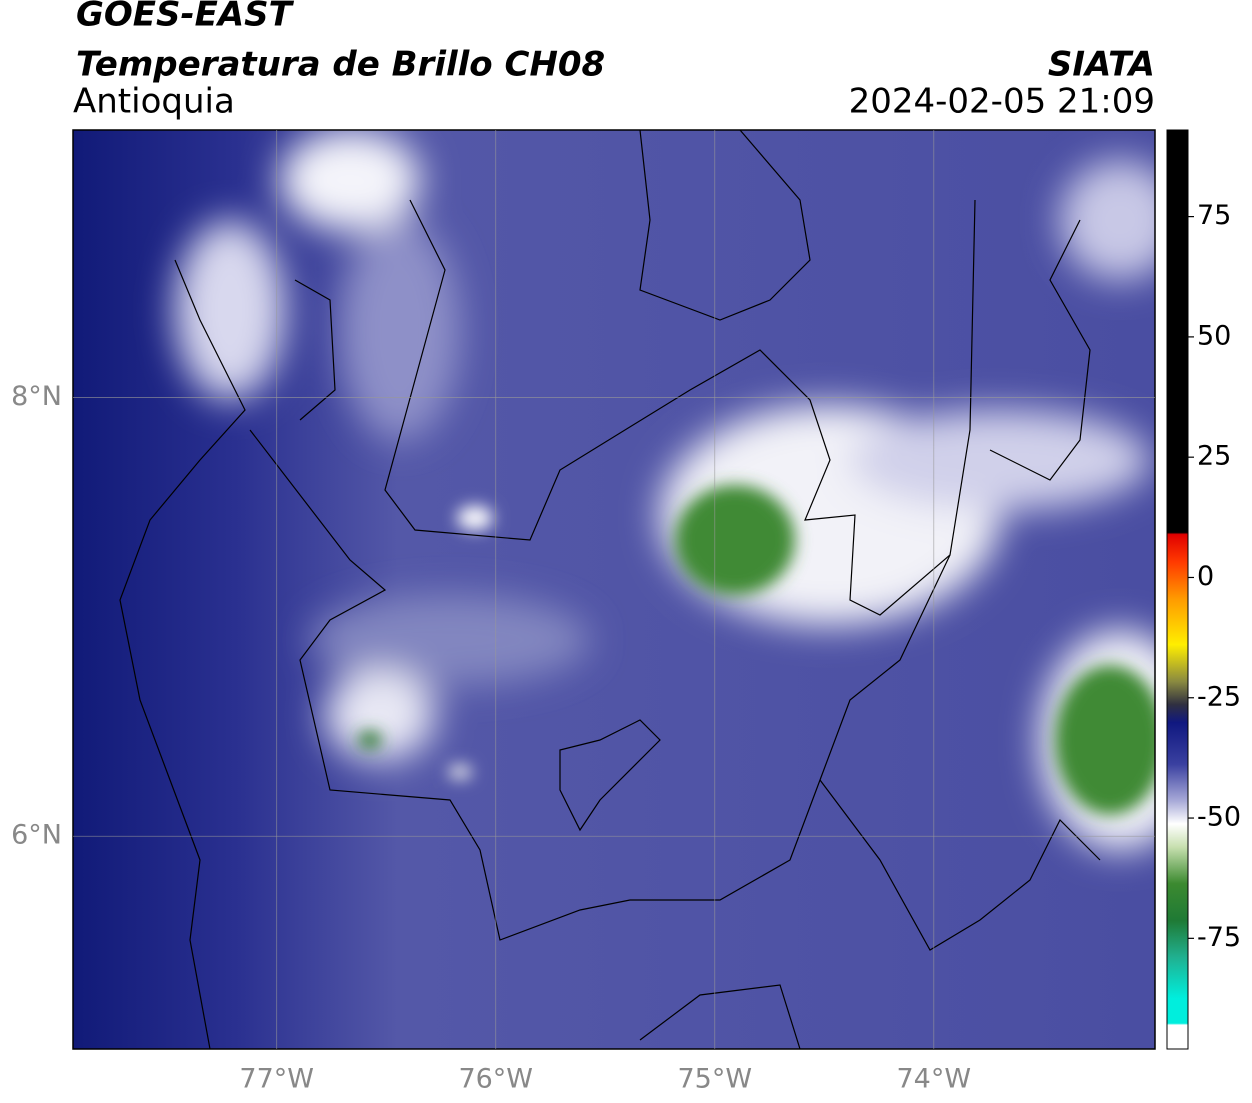 This screenshot has width=1252, height=1103. What do you see at coordinates (1177, 589) in the screenshot?
I see `colorbar` at bounding box center [1177, 589].